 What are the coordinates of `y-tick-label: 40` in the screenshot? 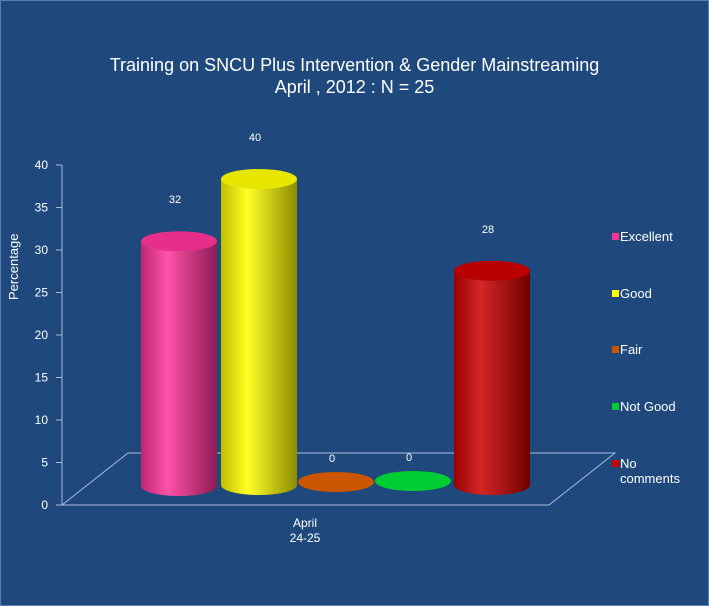 It's located at (42, 165).